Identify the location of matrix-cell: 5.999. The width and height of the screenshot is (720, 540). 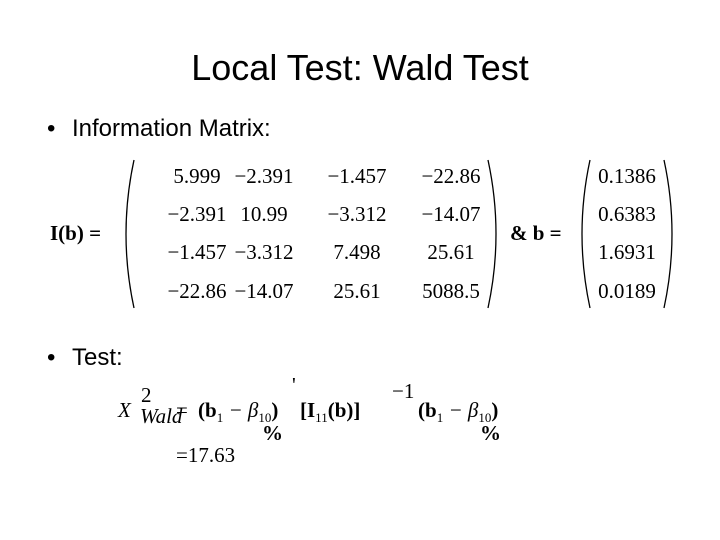
(196, 176).